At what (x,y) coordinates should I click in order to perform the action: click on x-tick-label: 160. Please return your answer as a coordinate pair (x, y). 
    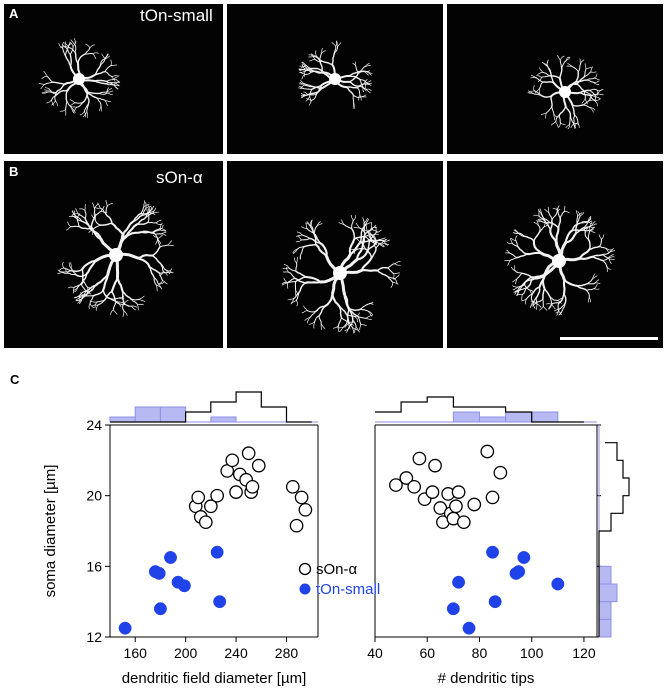
    Looking at the image, I should click on (136, 653).